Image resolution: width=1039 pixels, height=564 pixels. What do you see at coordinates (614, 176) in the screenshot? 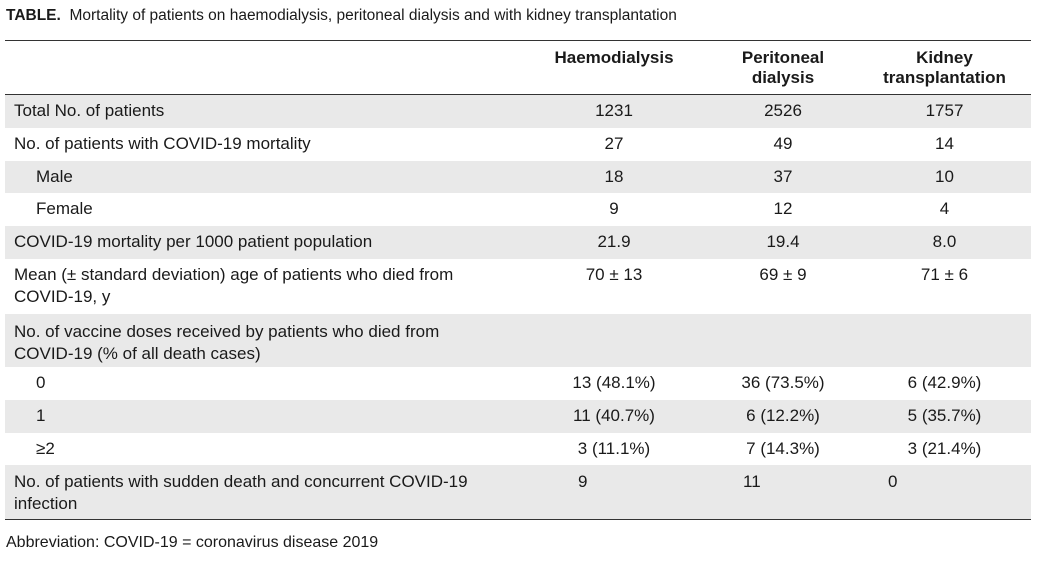
I see `cell-haemodialysis: 18` at bounding box center [614, 176].